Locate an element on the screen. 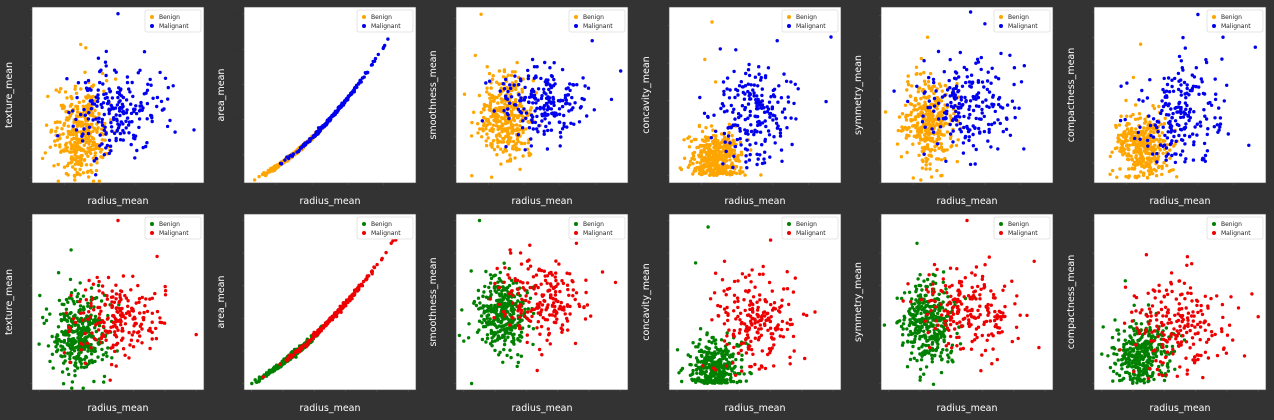  x-tick-label: 0.4 is located at coordinates (103, 396).